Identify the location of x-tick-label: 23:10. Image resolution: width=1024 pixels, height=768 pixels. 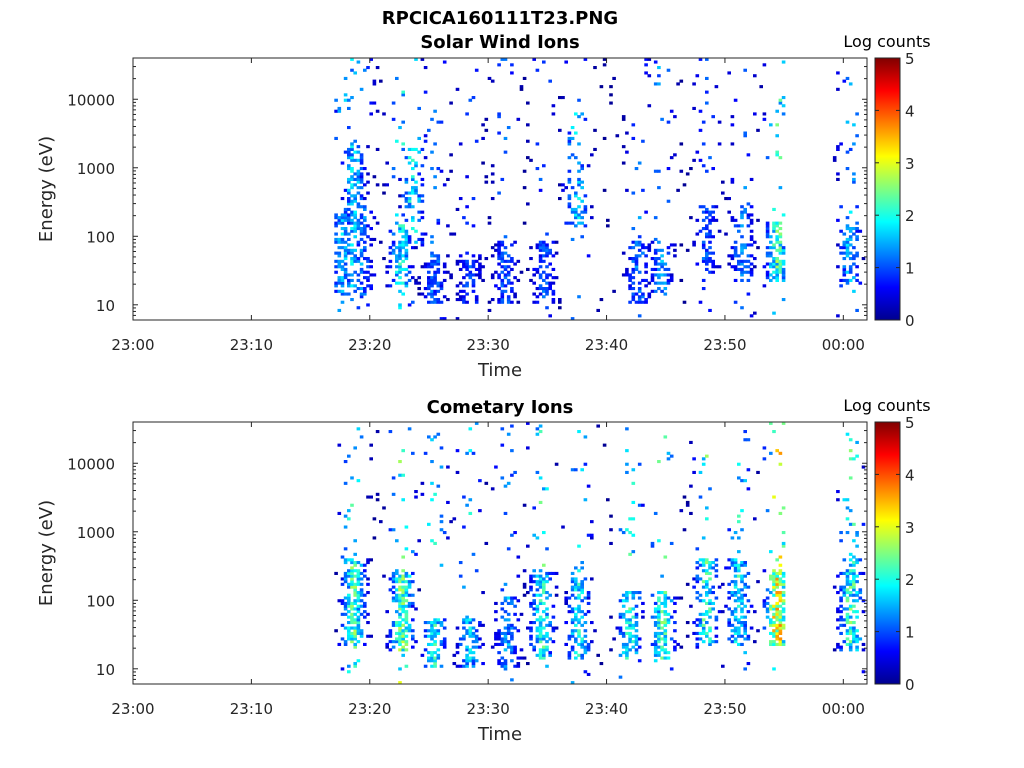
(251, 709).